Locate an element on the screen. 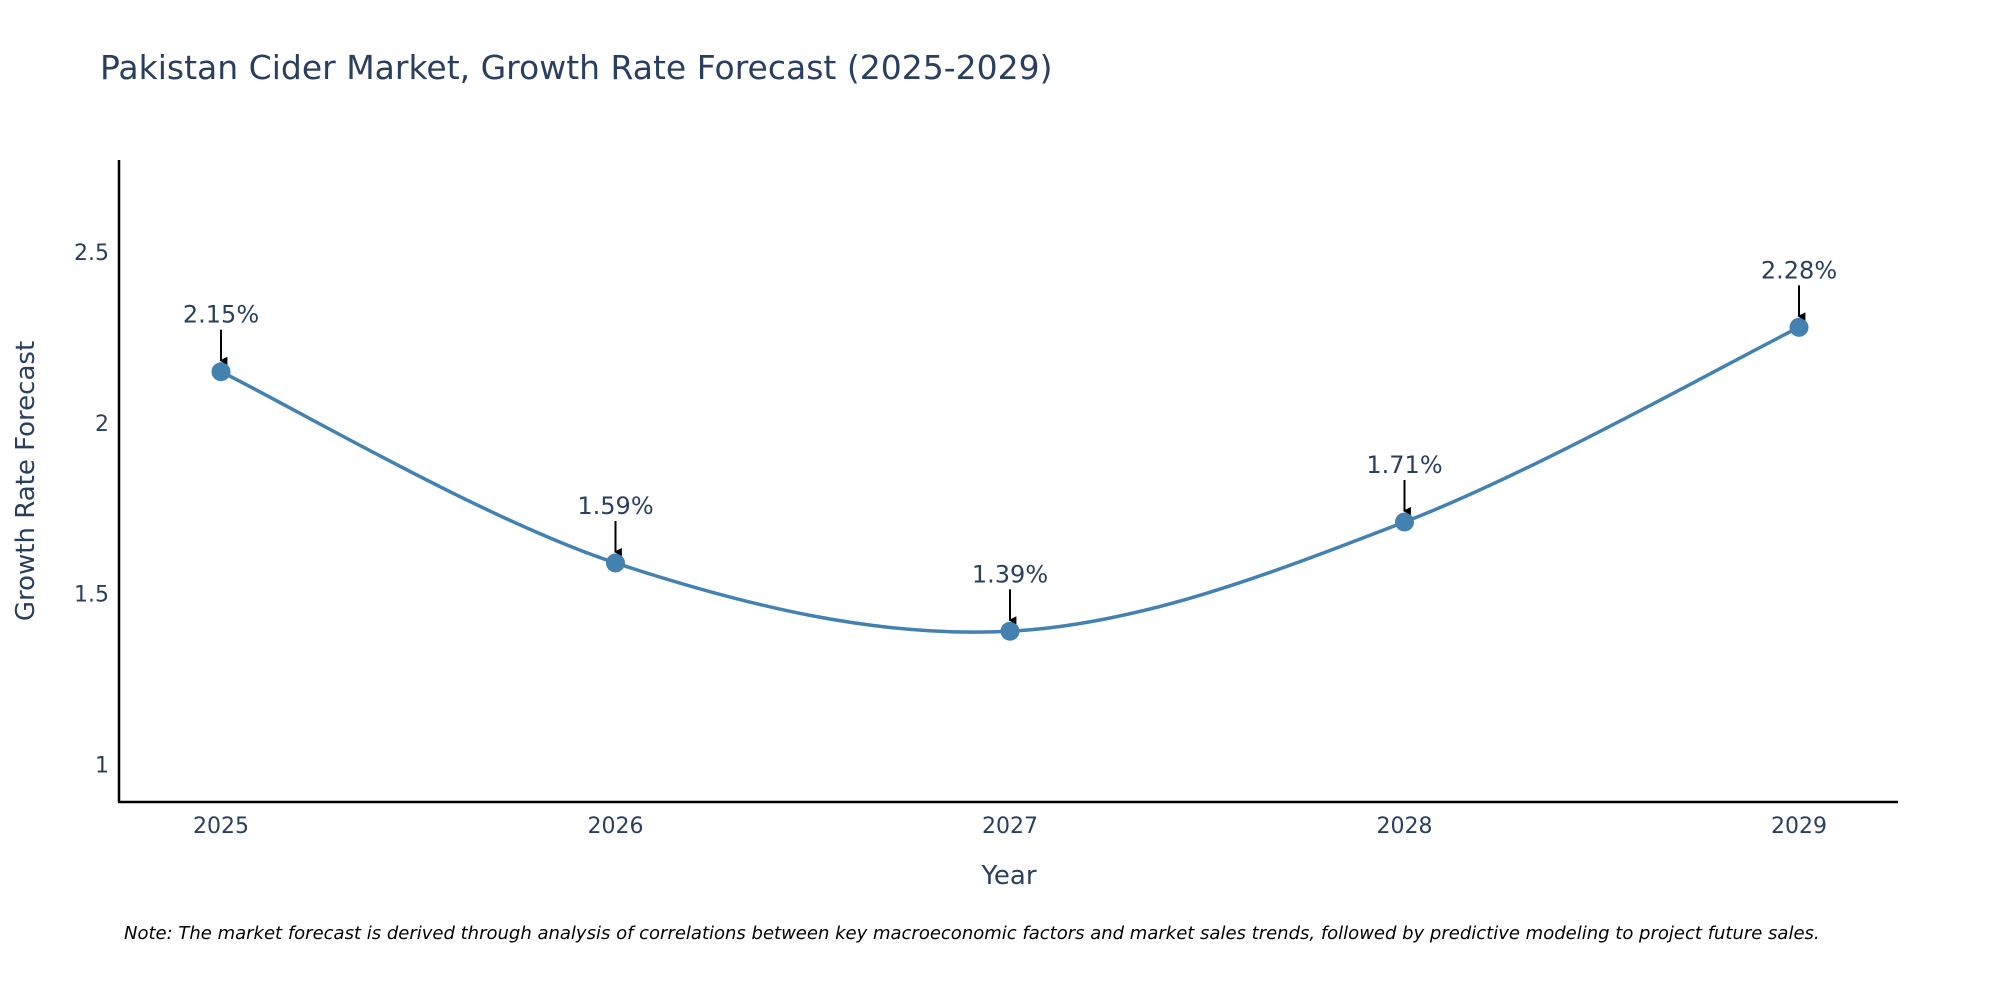  x-tick-label: 2028 is located at coordinates (1405, 826).